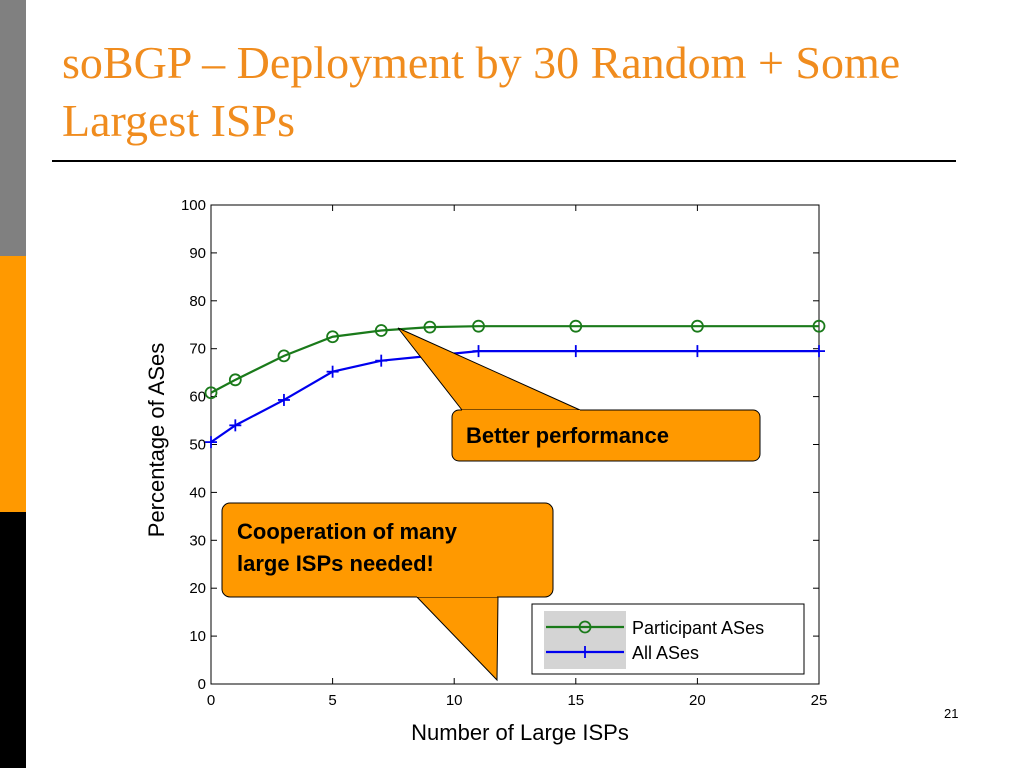 This screenshot has height=768, width=1024. What do you see at coordinates (197, 540) in the screenshot?
I see `y-tick-label: 30` at bounding box center [197, 540].